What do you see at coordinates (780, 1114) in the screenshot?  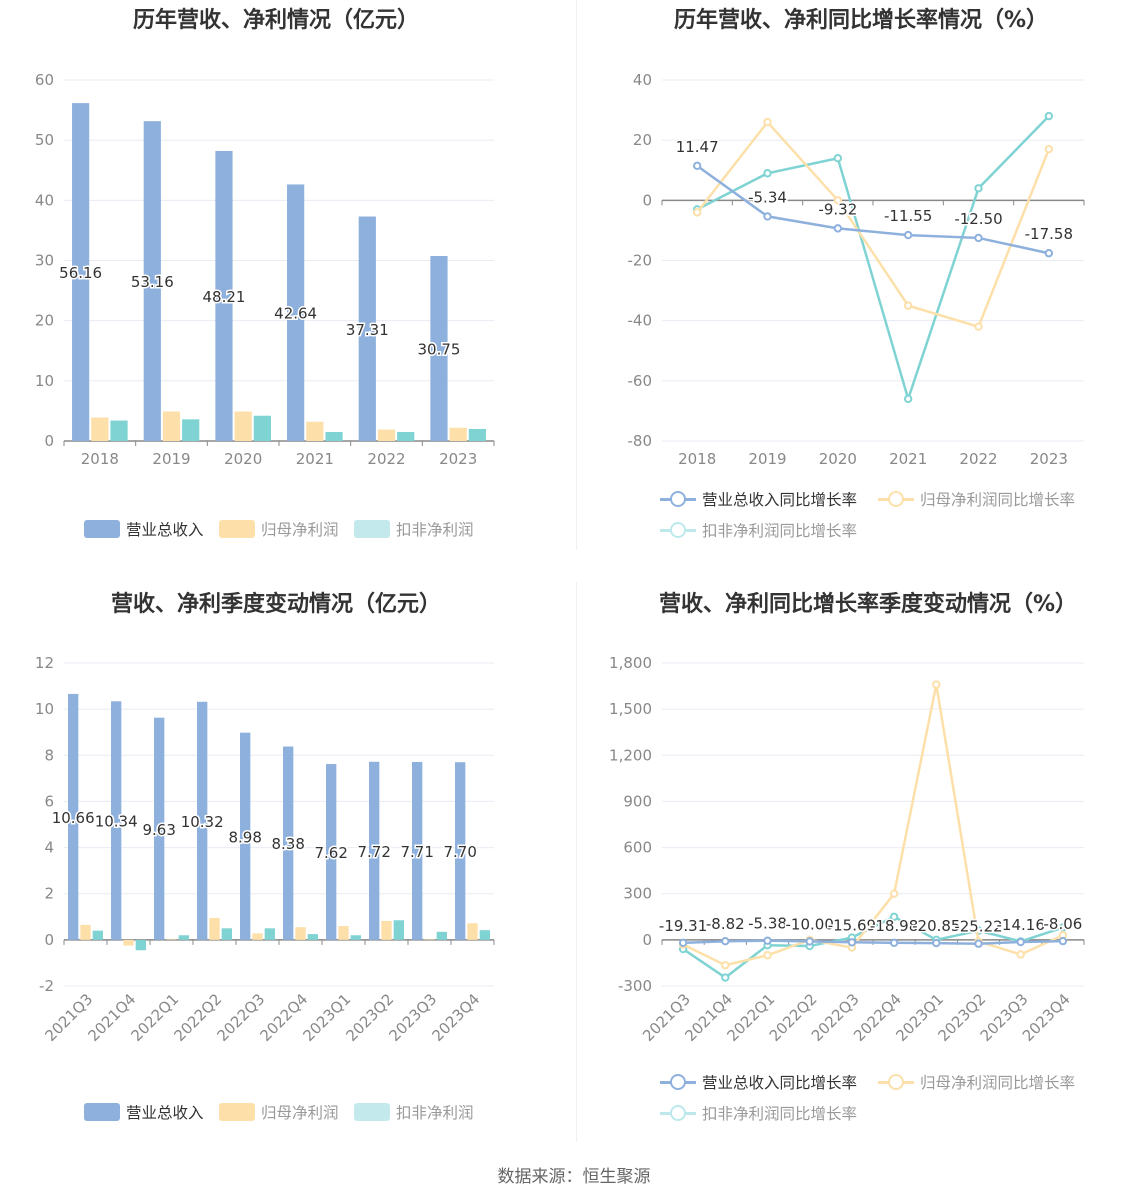 I see `legend-label: 扣非净利润同比增长率` at bounding box center [780, 1114].